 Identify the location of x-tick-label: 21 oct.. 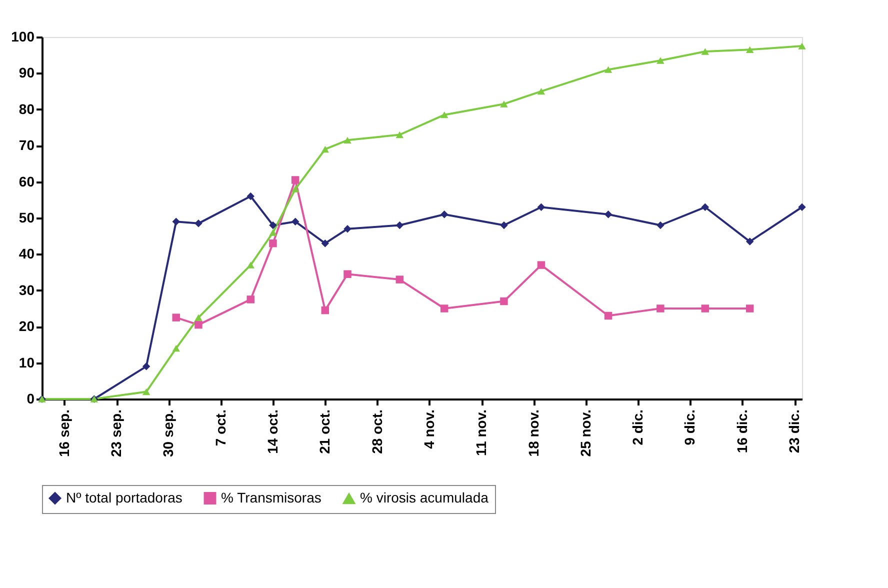
(324, 432).